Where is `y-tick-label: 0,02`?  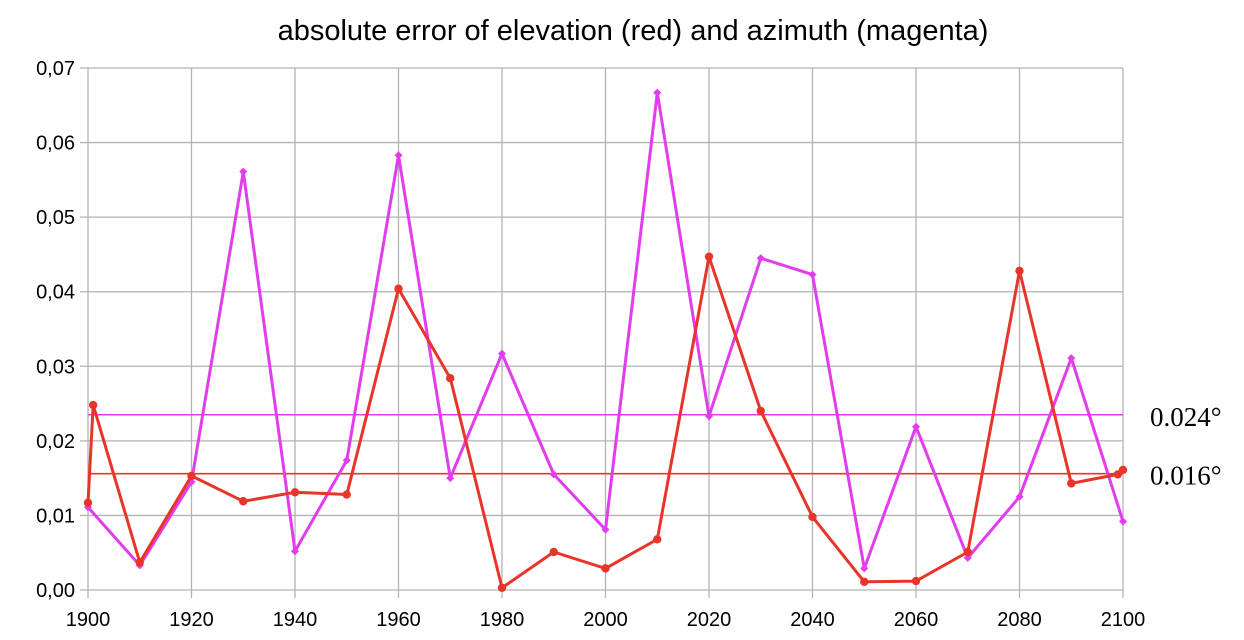
y-tick-label: 0,02 is located at coordinates (55, 442).